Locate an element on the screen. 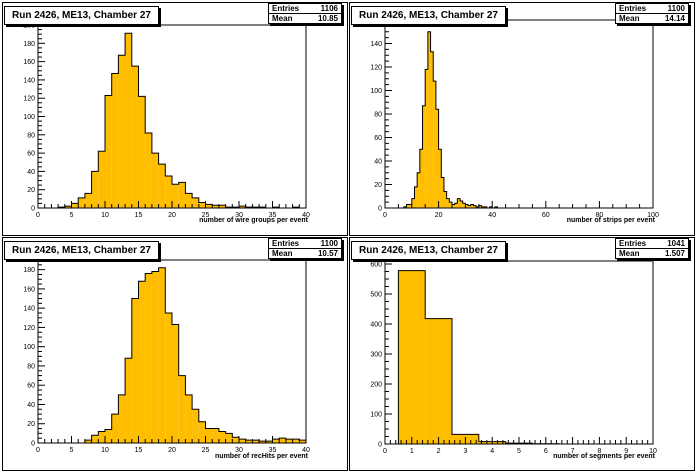 The image size is (696, 472). mean-value: 10.85 is located at coordinates (327, 18).